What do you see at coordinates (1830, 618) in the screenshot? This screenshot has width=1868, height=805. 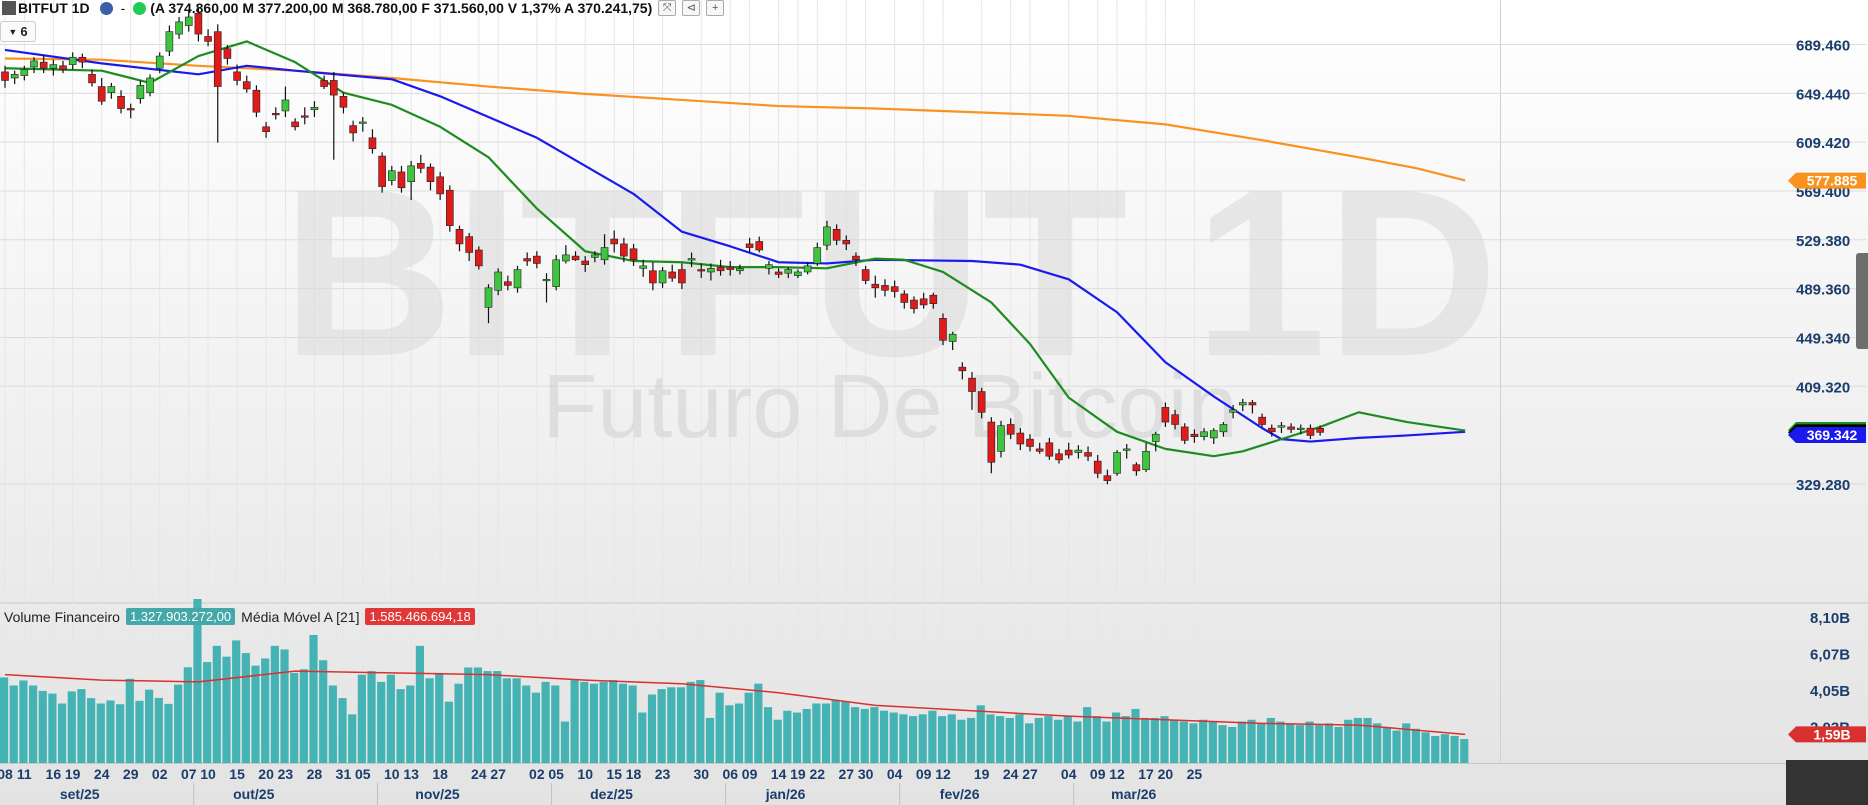 I see `volume-tick-label: 8,10B` at bounding box center [1830, 618].